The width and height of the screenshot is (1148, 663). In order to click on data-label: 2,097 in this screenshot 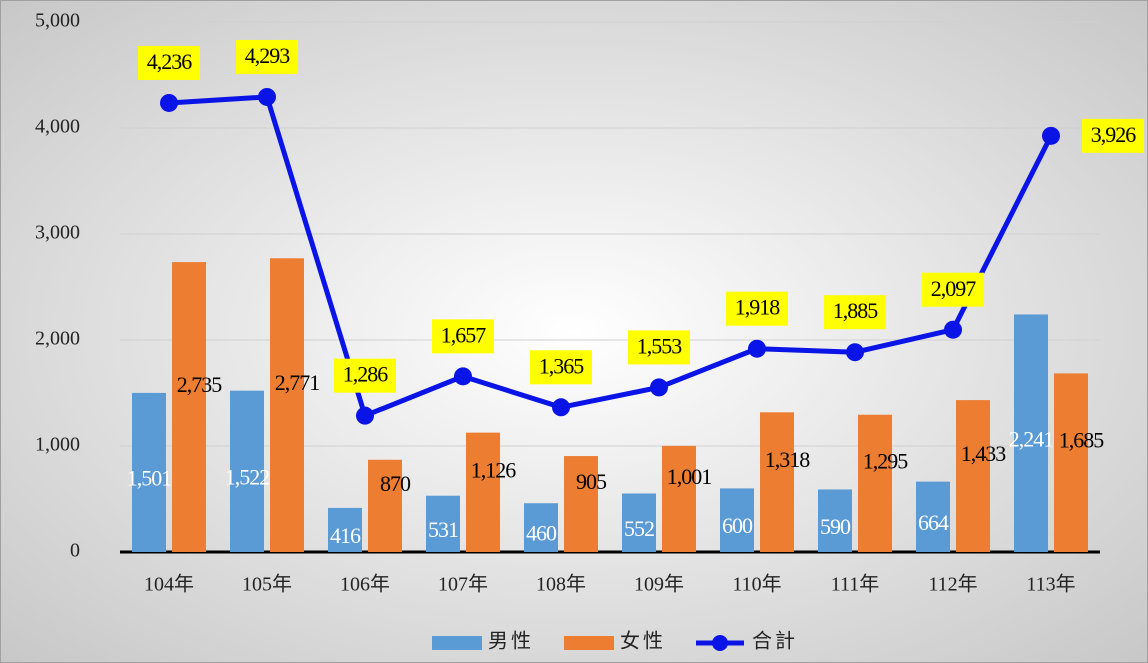, I will do `click(954, 288)`.